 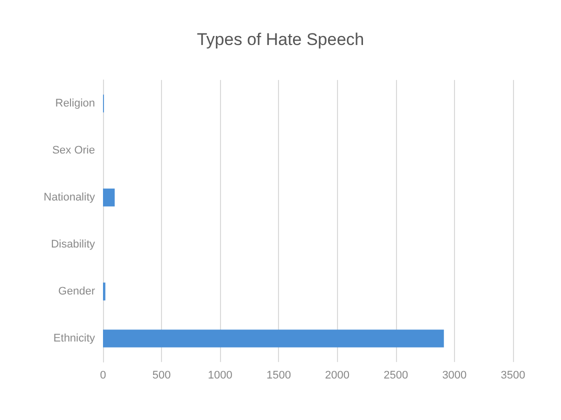 I want to click on x-tick-label: 1000, so click(x=220, y=376).